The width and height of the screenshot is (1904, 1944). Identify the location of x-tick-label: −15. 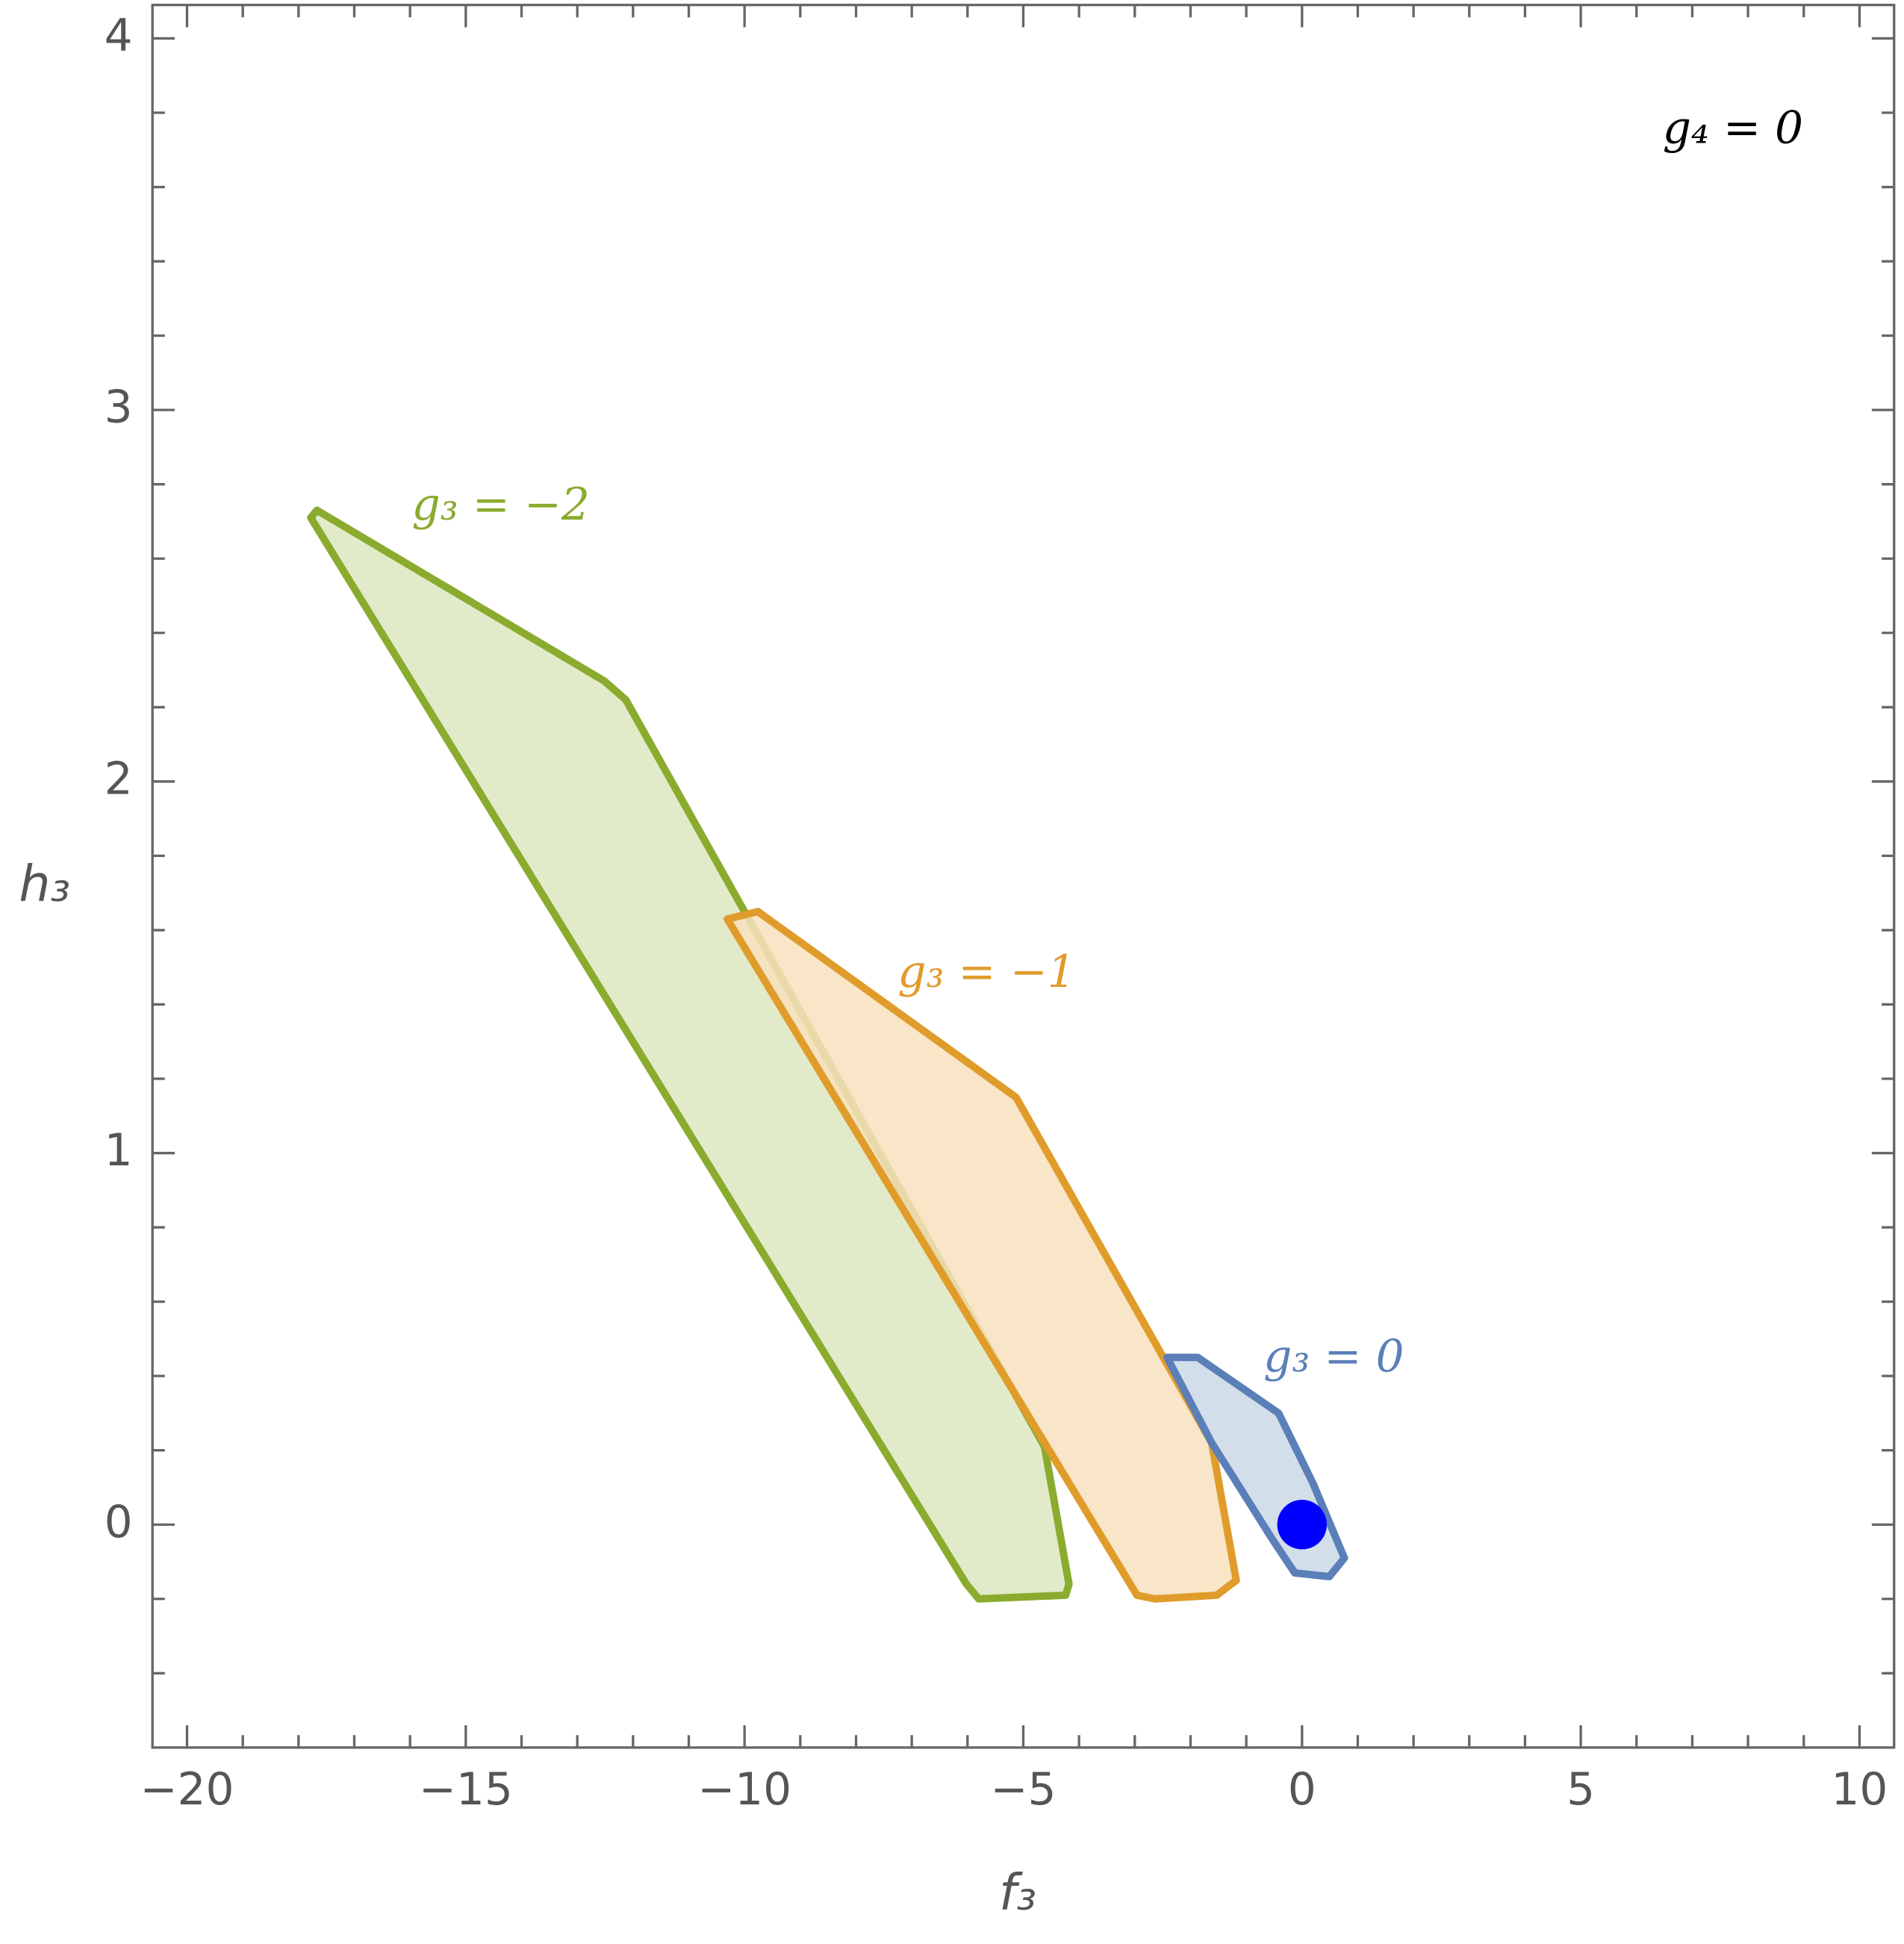
(466, 1790).